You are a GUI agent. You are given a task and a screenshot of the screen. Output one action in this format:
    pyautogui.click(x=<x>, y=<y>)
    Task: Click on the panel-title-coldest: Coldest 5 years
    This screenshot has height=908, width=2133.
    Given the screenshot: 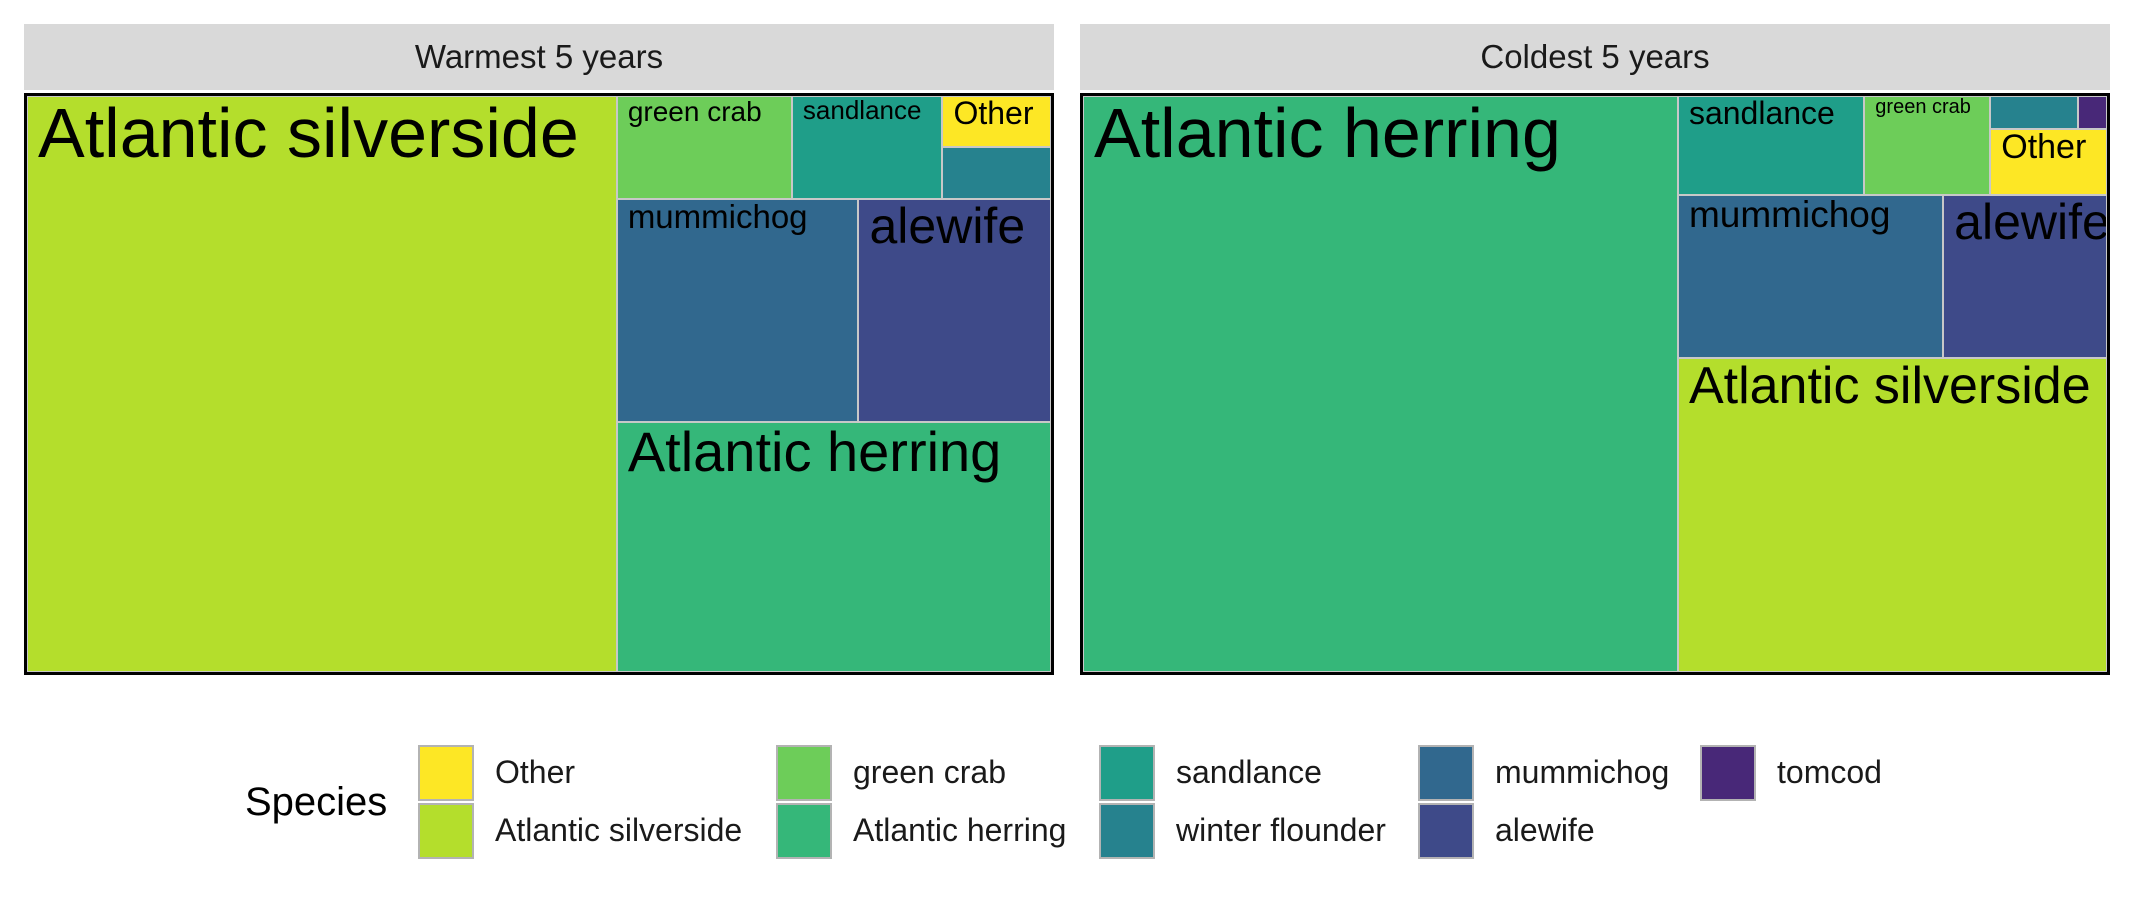 What is the action you would take?
    pyautogui.click(x=1595, y=57)
    